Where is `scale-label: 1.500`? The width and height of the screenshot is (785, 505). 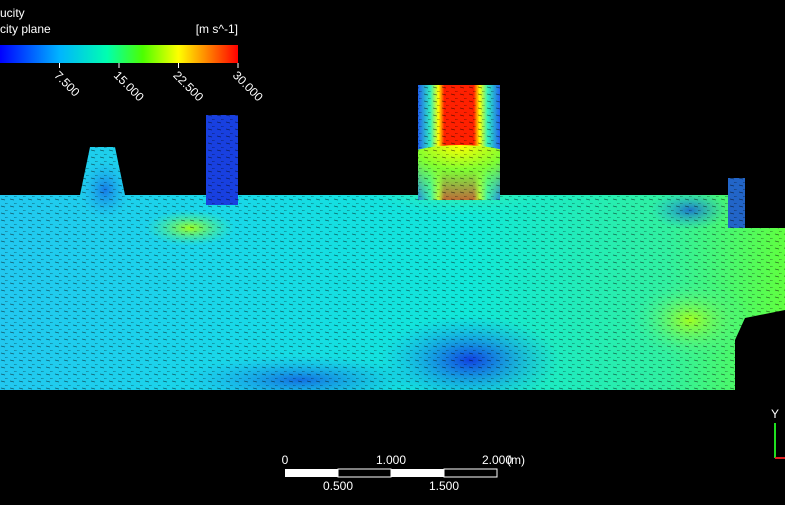
scale-label: 1.500 is located at coordinates (444, 486).